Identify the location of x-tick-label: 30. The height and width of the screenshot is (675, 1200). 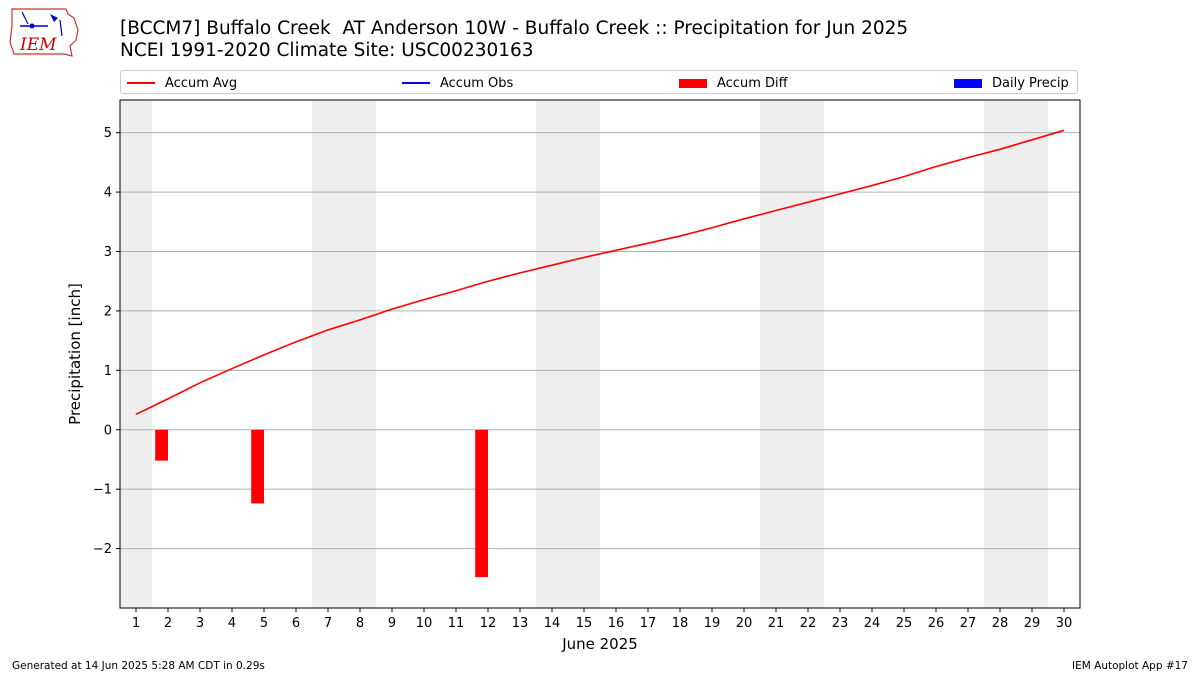
(1064, 623).